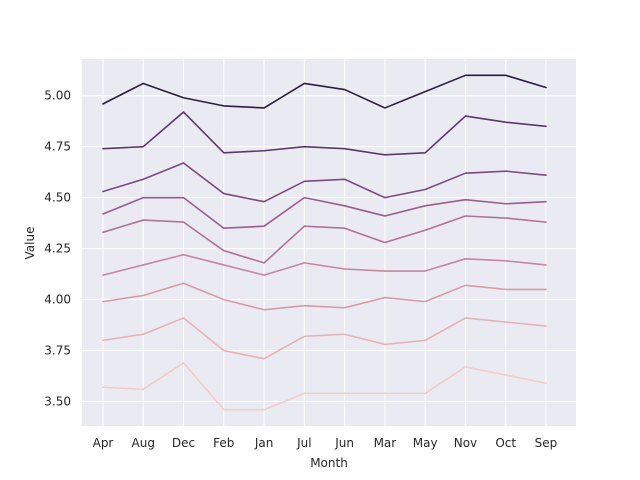 This screenshot has width=640, height=480. I want to click on x-tick-label: Jul, so click(303, 443).